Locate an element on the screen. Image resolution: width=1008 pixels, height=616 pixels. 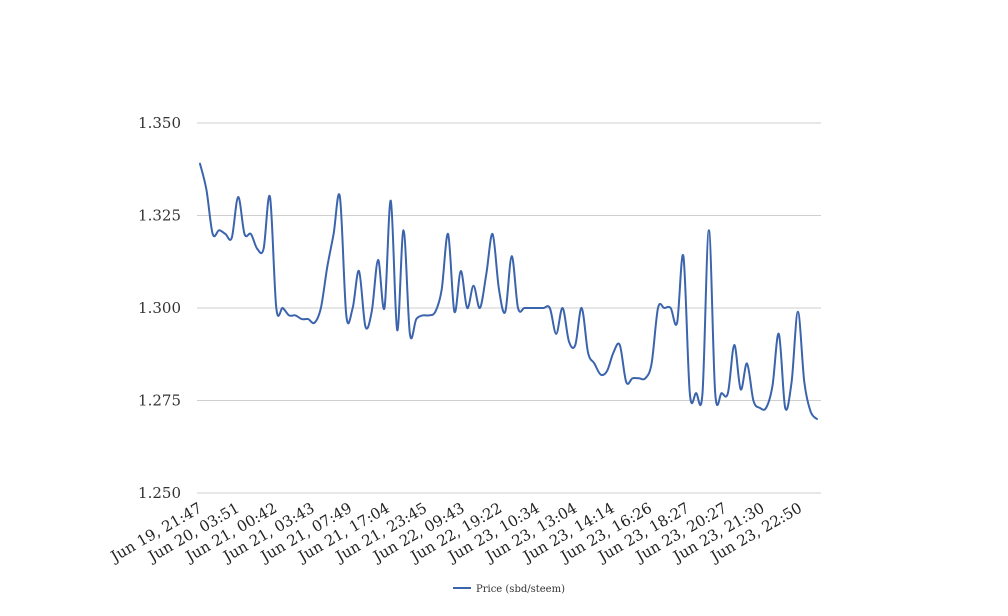
y-tick-label: 1.300 is located at coordinates (159, 308).